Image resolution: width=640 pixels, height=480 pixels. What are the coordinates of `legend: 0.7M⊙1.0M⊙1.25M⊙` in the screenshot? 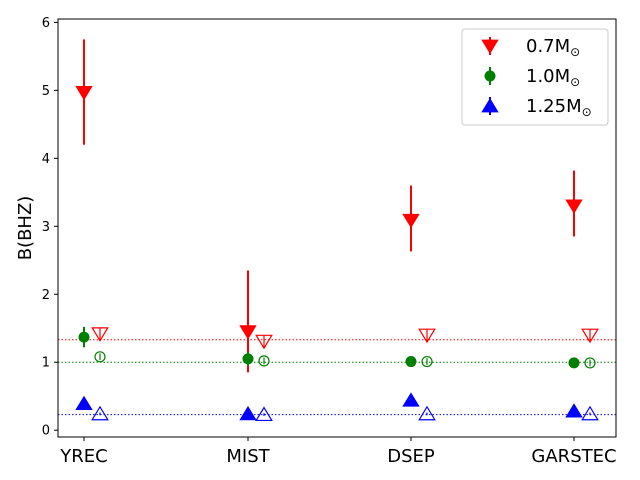 It's located at (535, 77).